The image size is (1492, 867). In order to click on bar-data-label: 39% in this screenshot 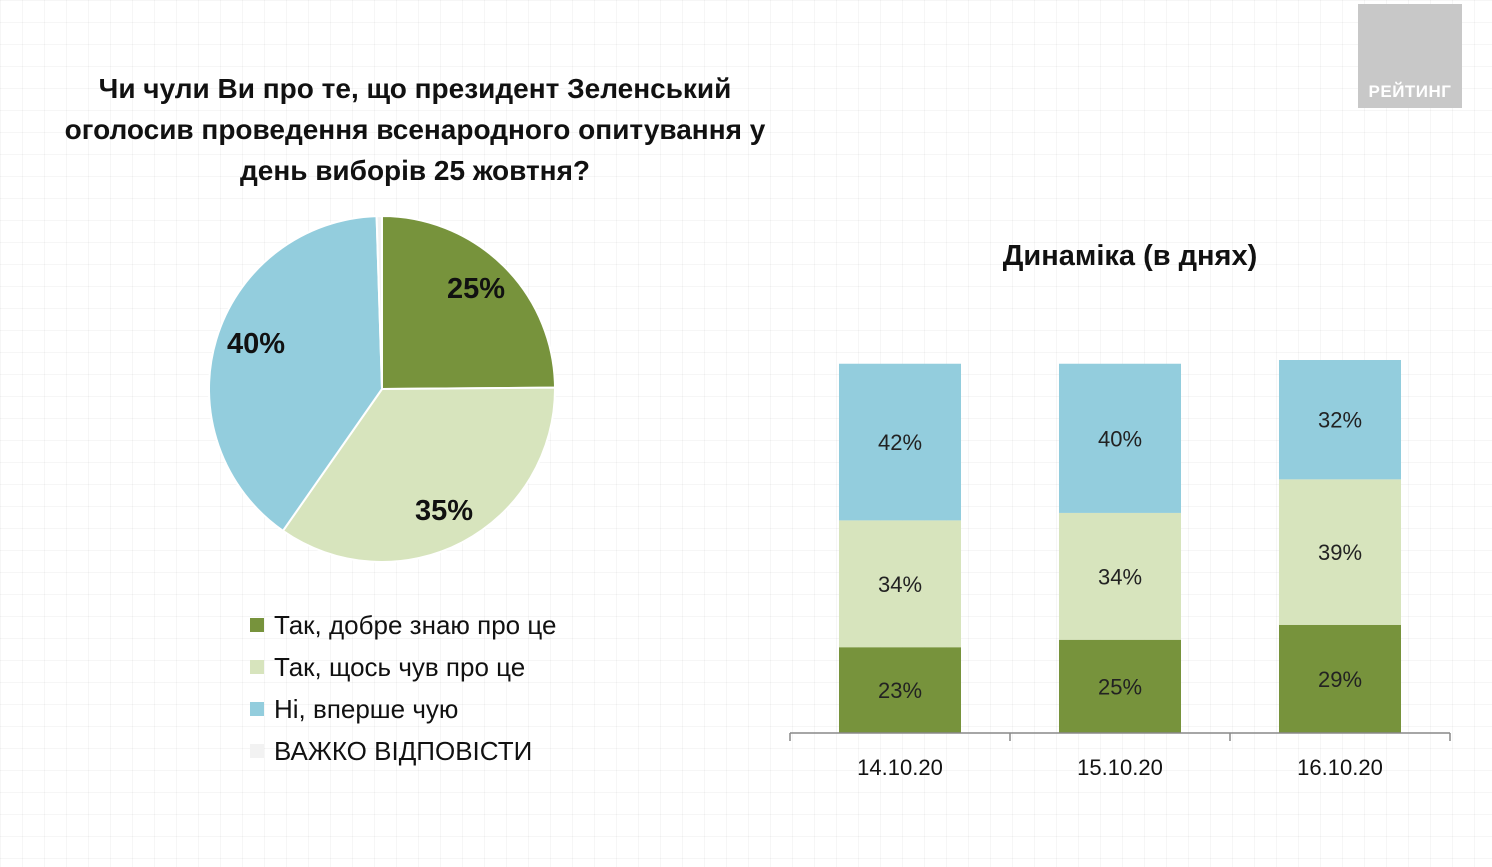, I will do `click(1340, 552)`.